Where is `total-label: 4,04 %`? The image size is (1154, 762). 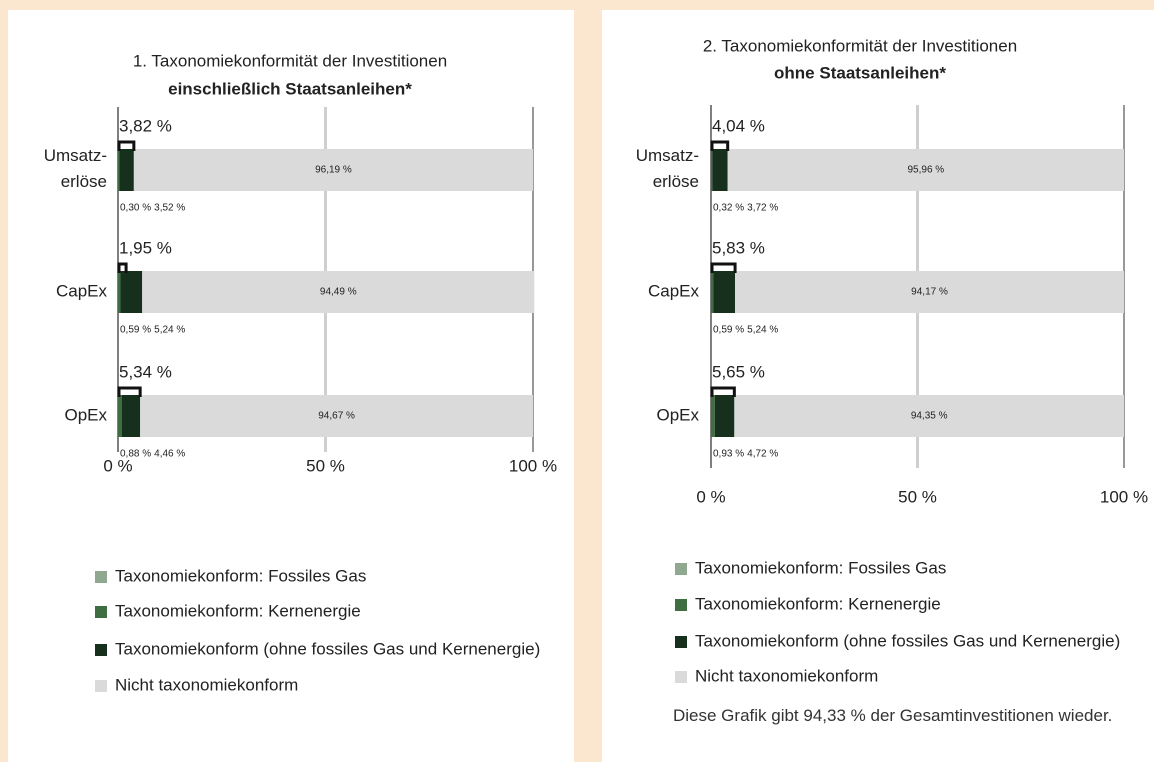 total-label: 4,04 % is located at coordinates (738, 125).